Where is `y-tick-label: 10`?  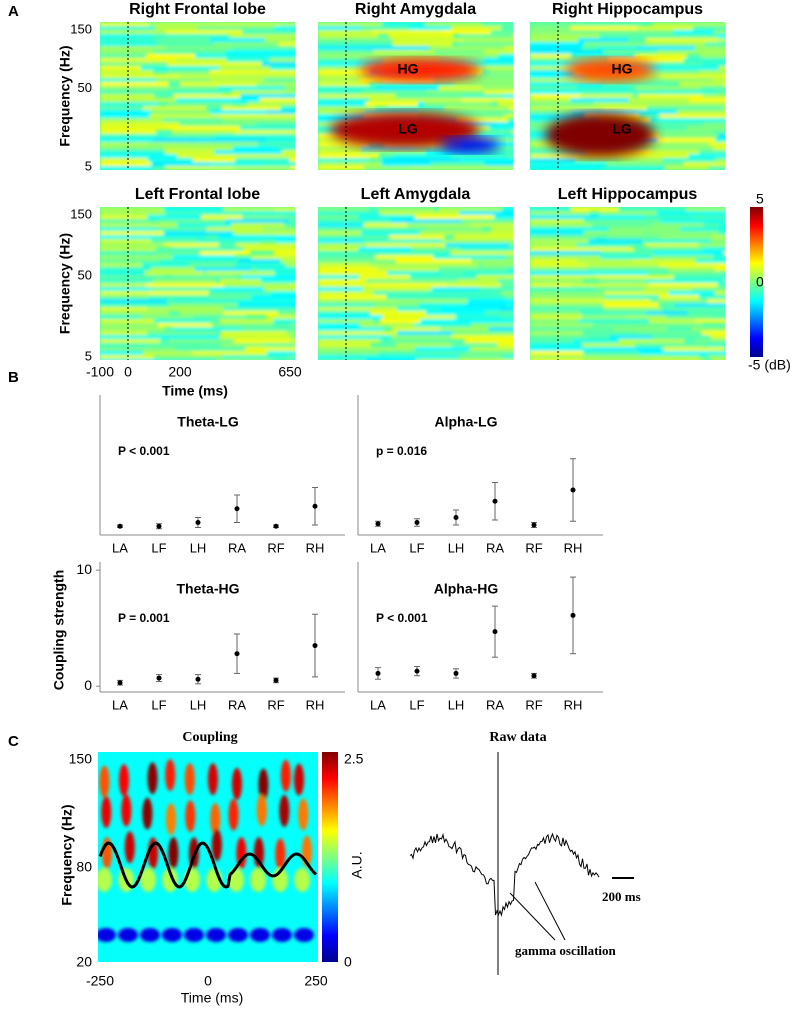 y-tick-label: 10 is located at coordinates (84, 569).